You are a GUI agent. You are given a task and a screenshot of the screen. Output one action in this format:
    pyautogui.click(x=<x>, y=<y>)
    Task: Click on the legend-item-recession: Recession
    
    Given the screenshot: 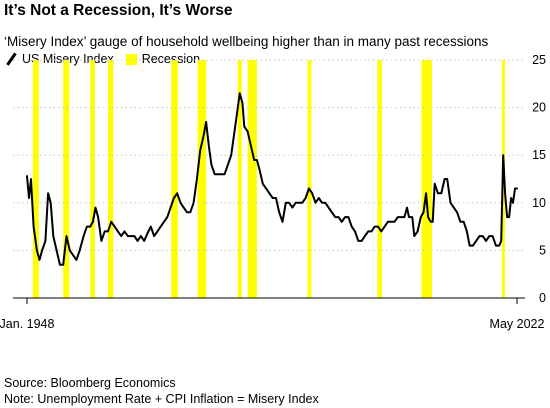 What is the action you would take?
    pyautogui.click(x=163, y=59)
    